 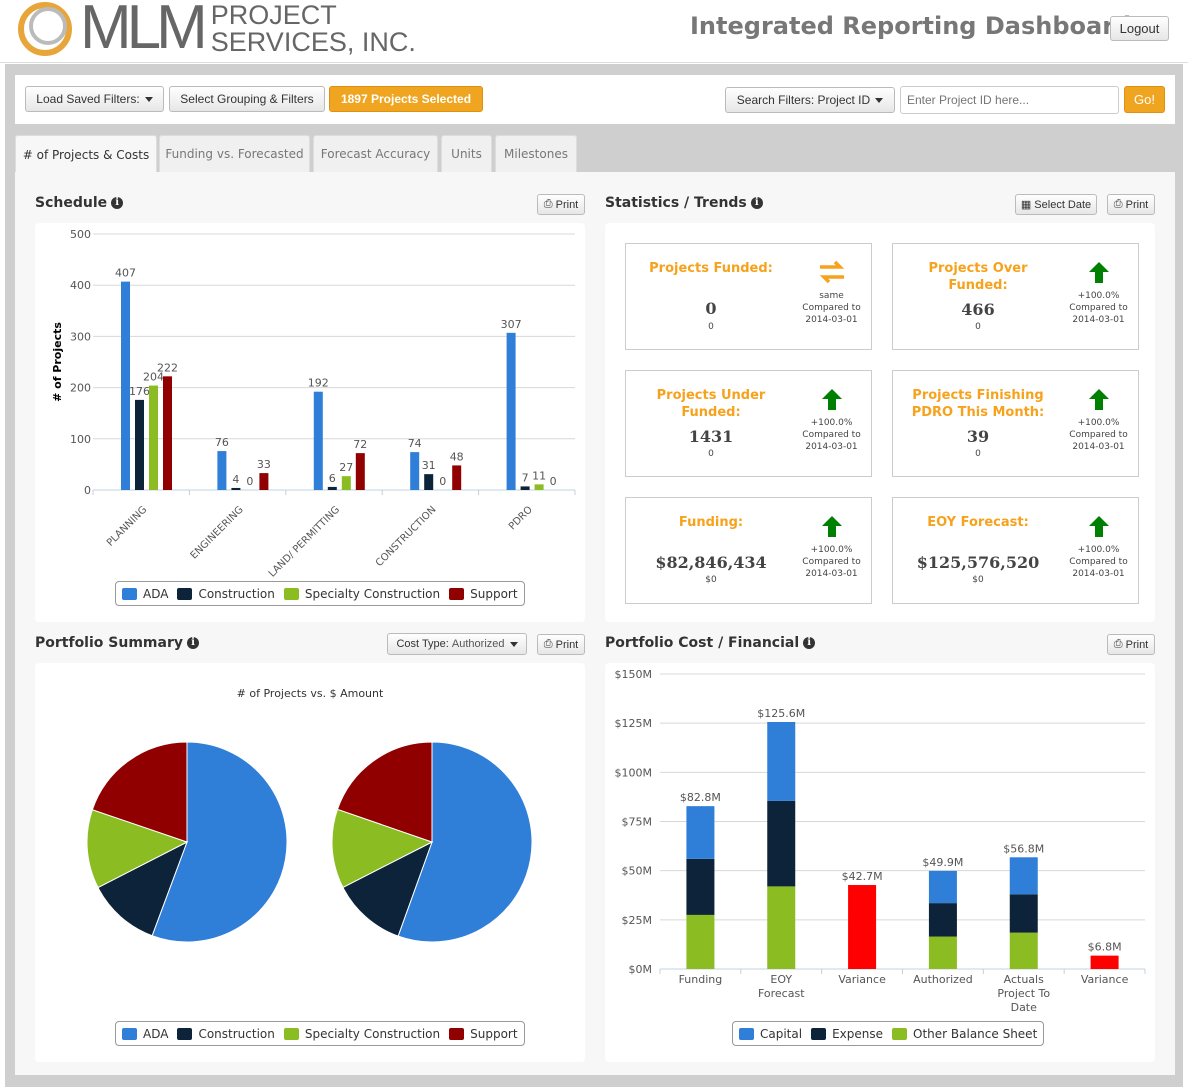 What do you see at coordinates (80, 439) in the screenshot?
I see `y-tick-label: 100` at bounding box center [80, 439].